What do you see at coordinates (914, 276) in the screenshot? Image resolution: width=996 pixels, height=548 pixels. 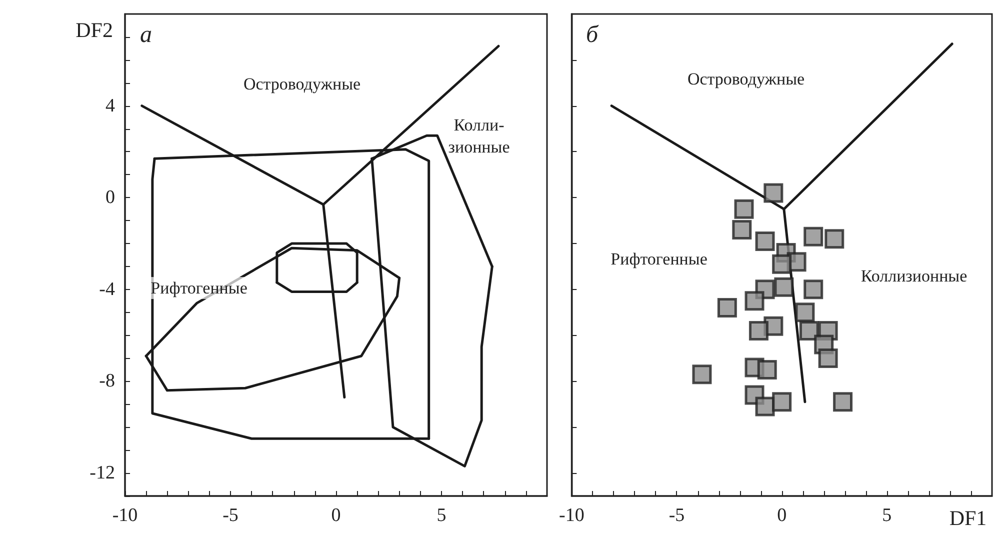 I see `annotation: Коллизионные` at bounding box center [914, 276].